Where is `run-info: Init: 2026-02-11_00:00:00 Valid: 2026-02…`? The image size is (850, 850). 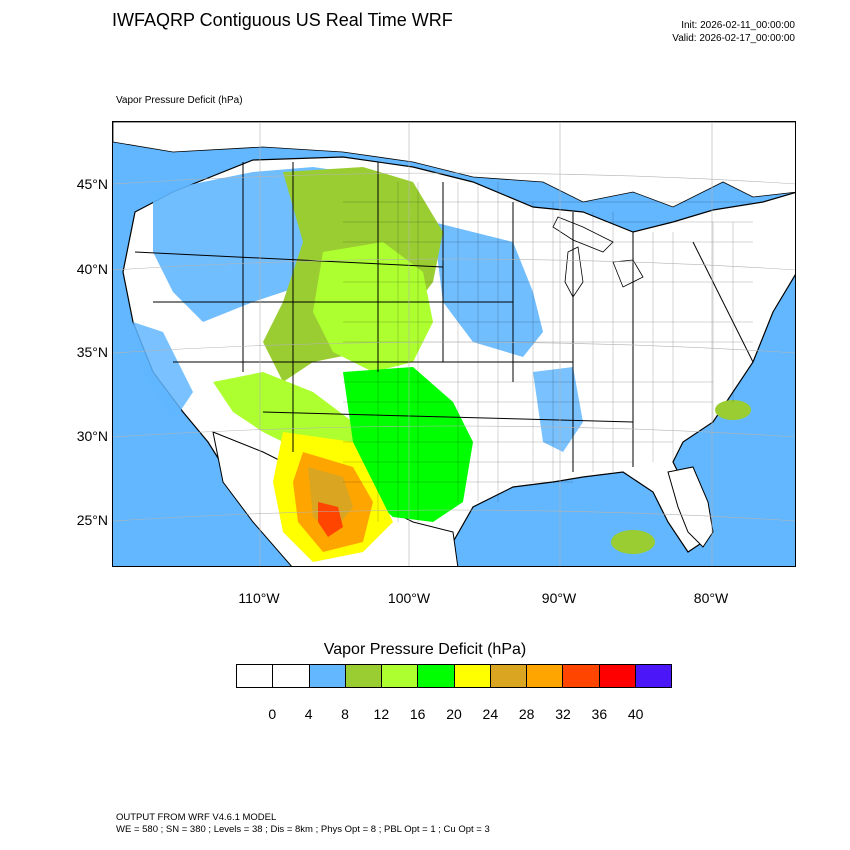 run-info: Init: 2026-02-11_00:00:00 Valid: 2026-02… is located at coordinates (733, 32).